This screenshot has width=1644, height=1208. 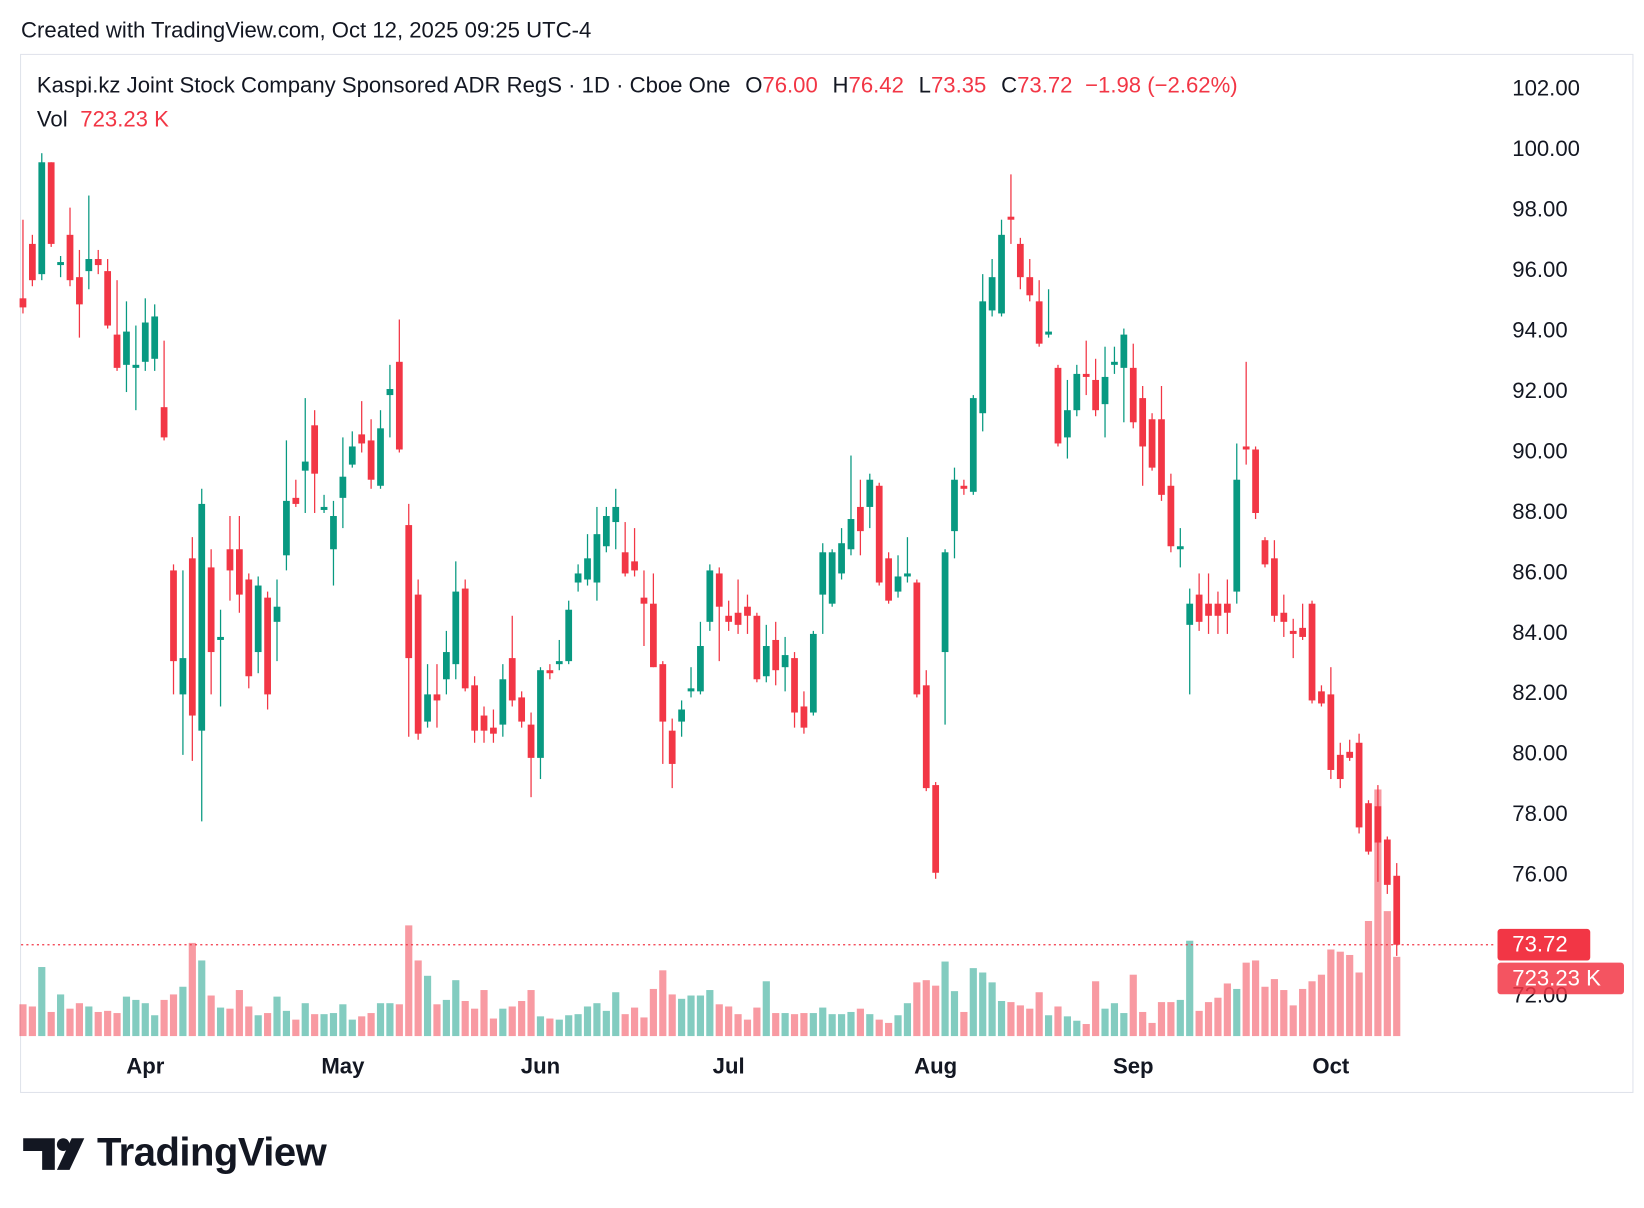 I want to click on y-tick-label: 76.00, so click(x=1539, y=874).